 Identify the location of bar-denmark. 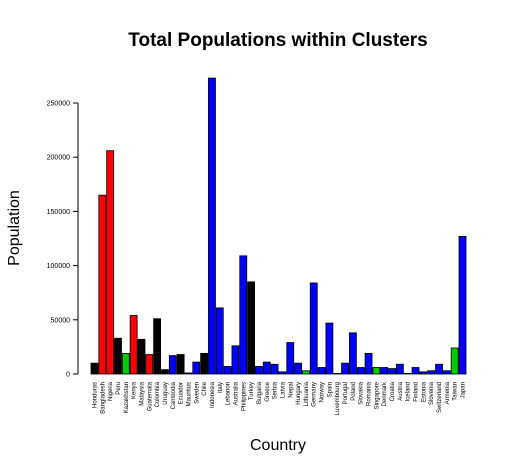
(384, 371).